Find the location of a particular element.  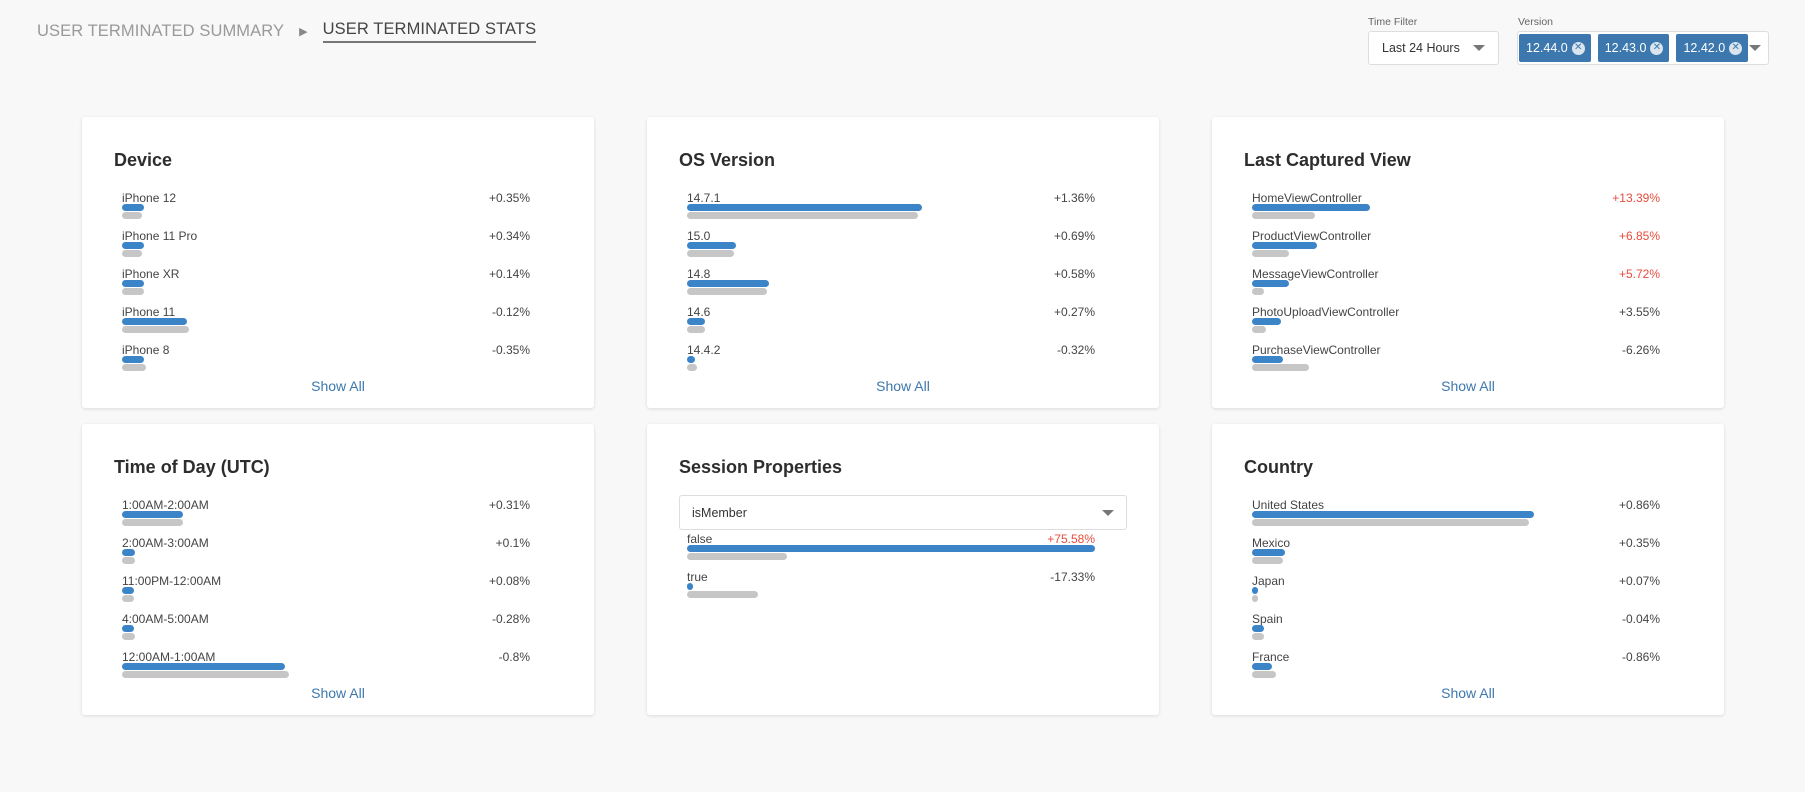

stat-row: true -17.33% is located at coordinates (891, 589).